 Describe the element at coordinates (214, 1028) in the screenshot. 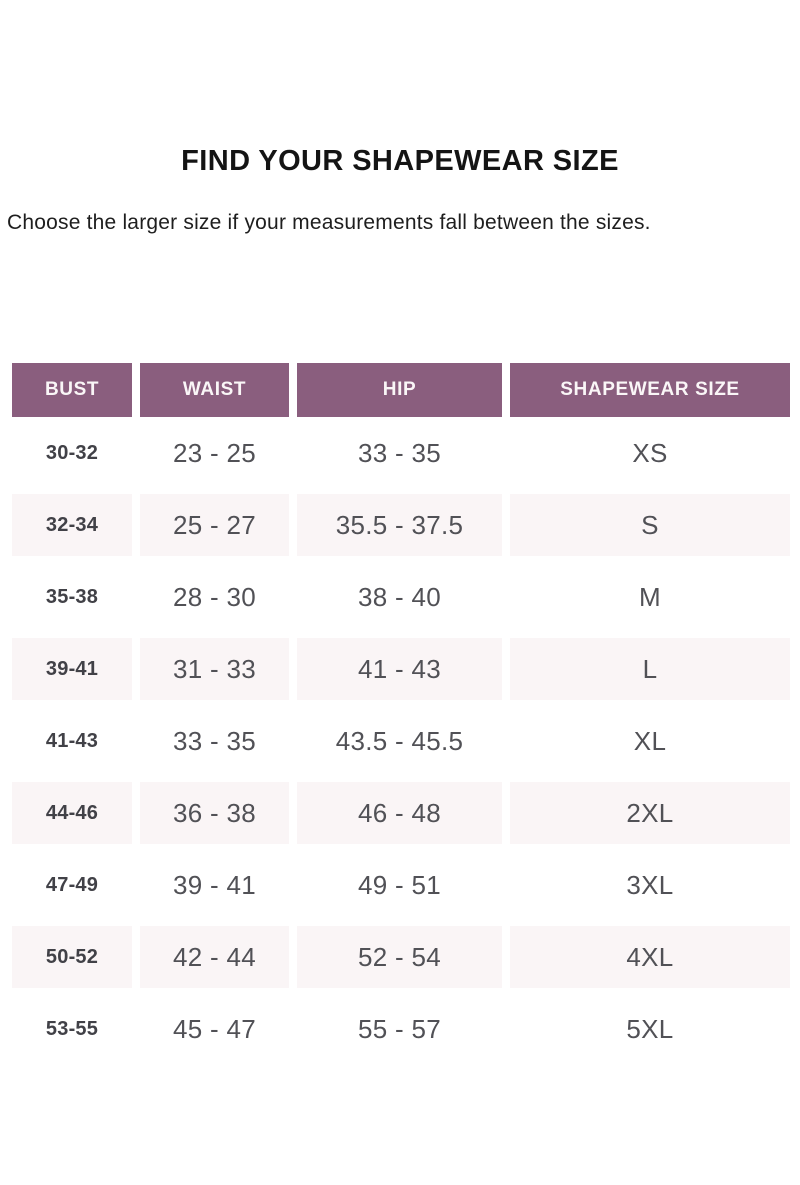

I see `waist-cell: 45 - 47` at that location.